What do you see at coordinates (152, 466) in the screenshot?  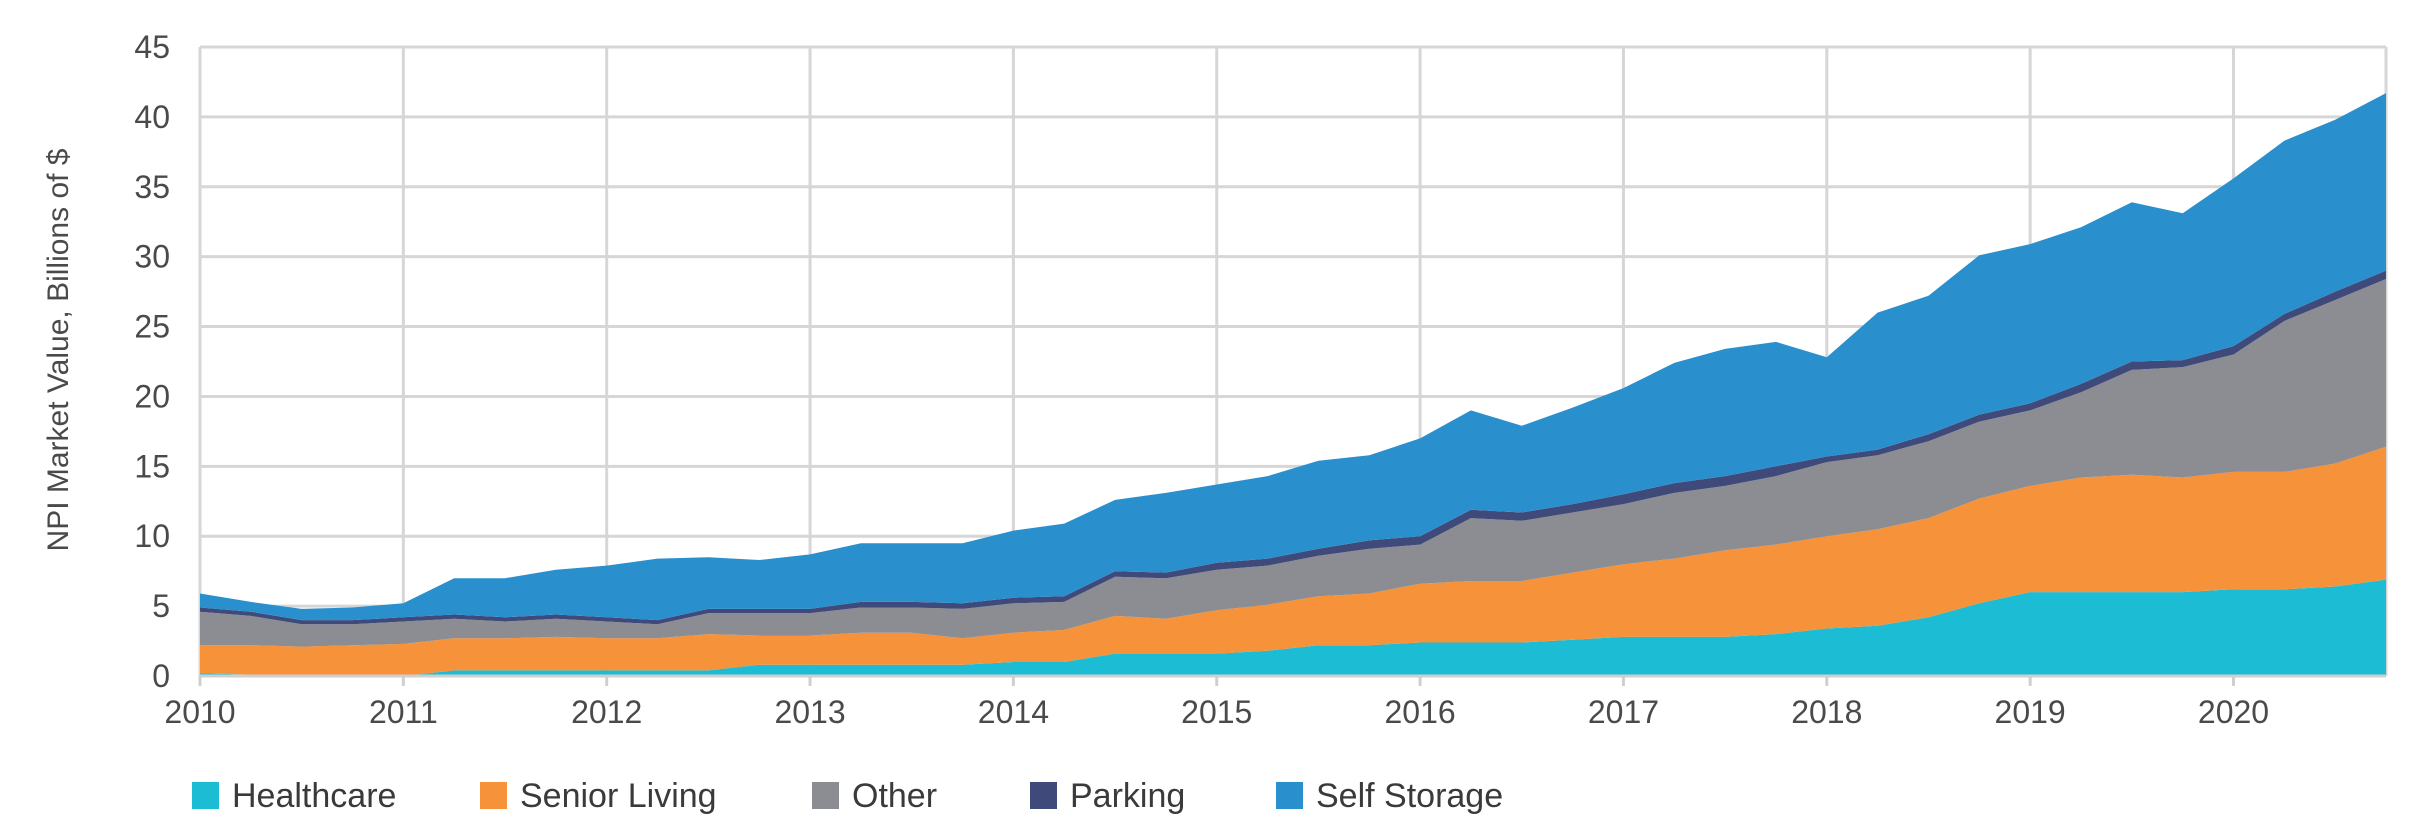 I see `y-tick-label: 15` at bounding box center [152, 466].